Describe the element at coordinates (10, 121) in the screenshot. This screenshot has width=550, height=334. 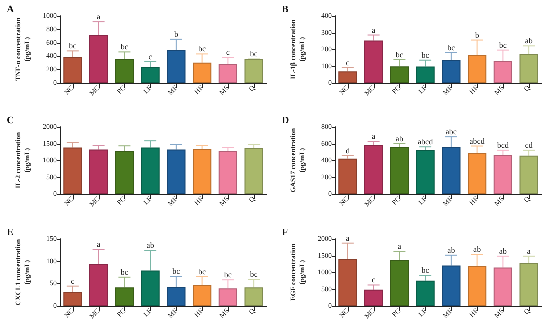
I see `chart-title: C` at that location.